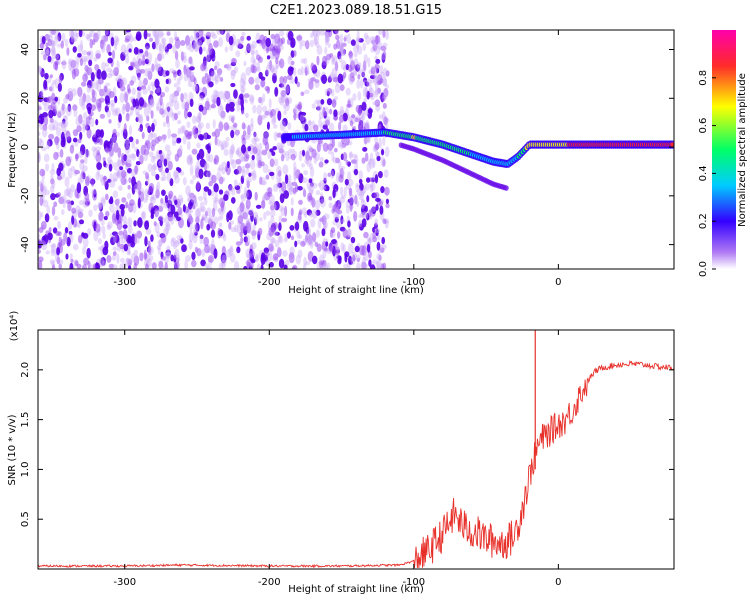 The image size is (750, 600). Describe the element at coordinates (703, 221) in the screenshot. I see `colorbar-tick-label: 0.2` at that location.